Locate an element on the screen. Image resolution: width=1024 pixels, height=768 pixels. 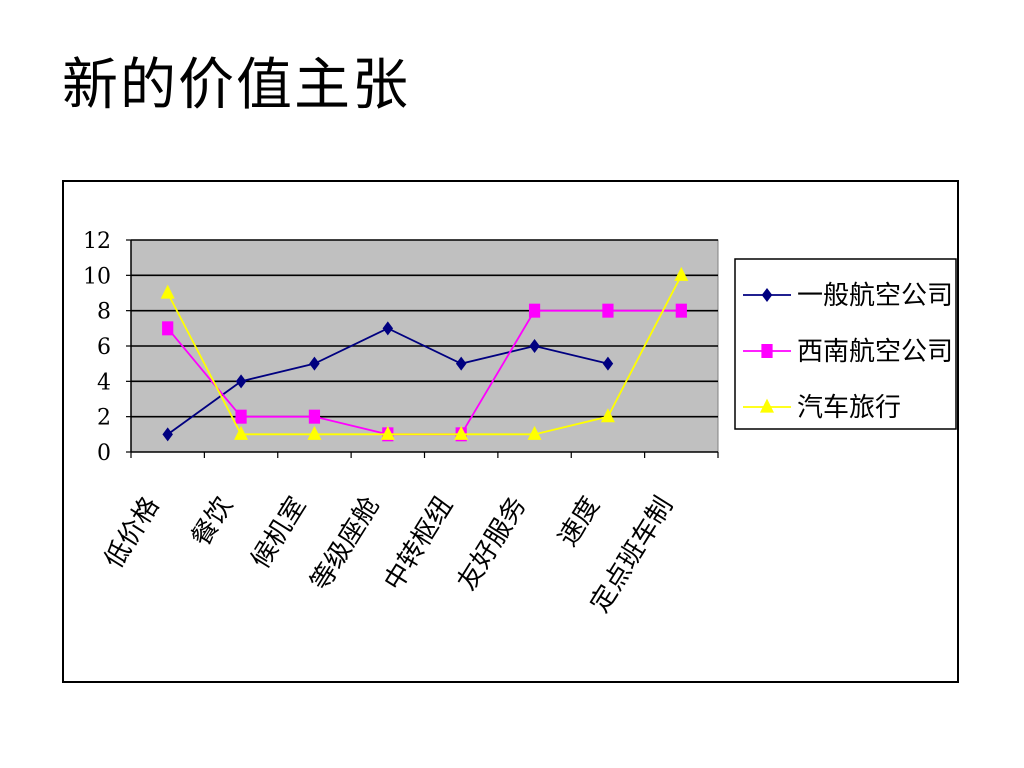
x-category-label: 速度 is located at coordinates (579, 522).